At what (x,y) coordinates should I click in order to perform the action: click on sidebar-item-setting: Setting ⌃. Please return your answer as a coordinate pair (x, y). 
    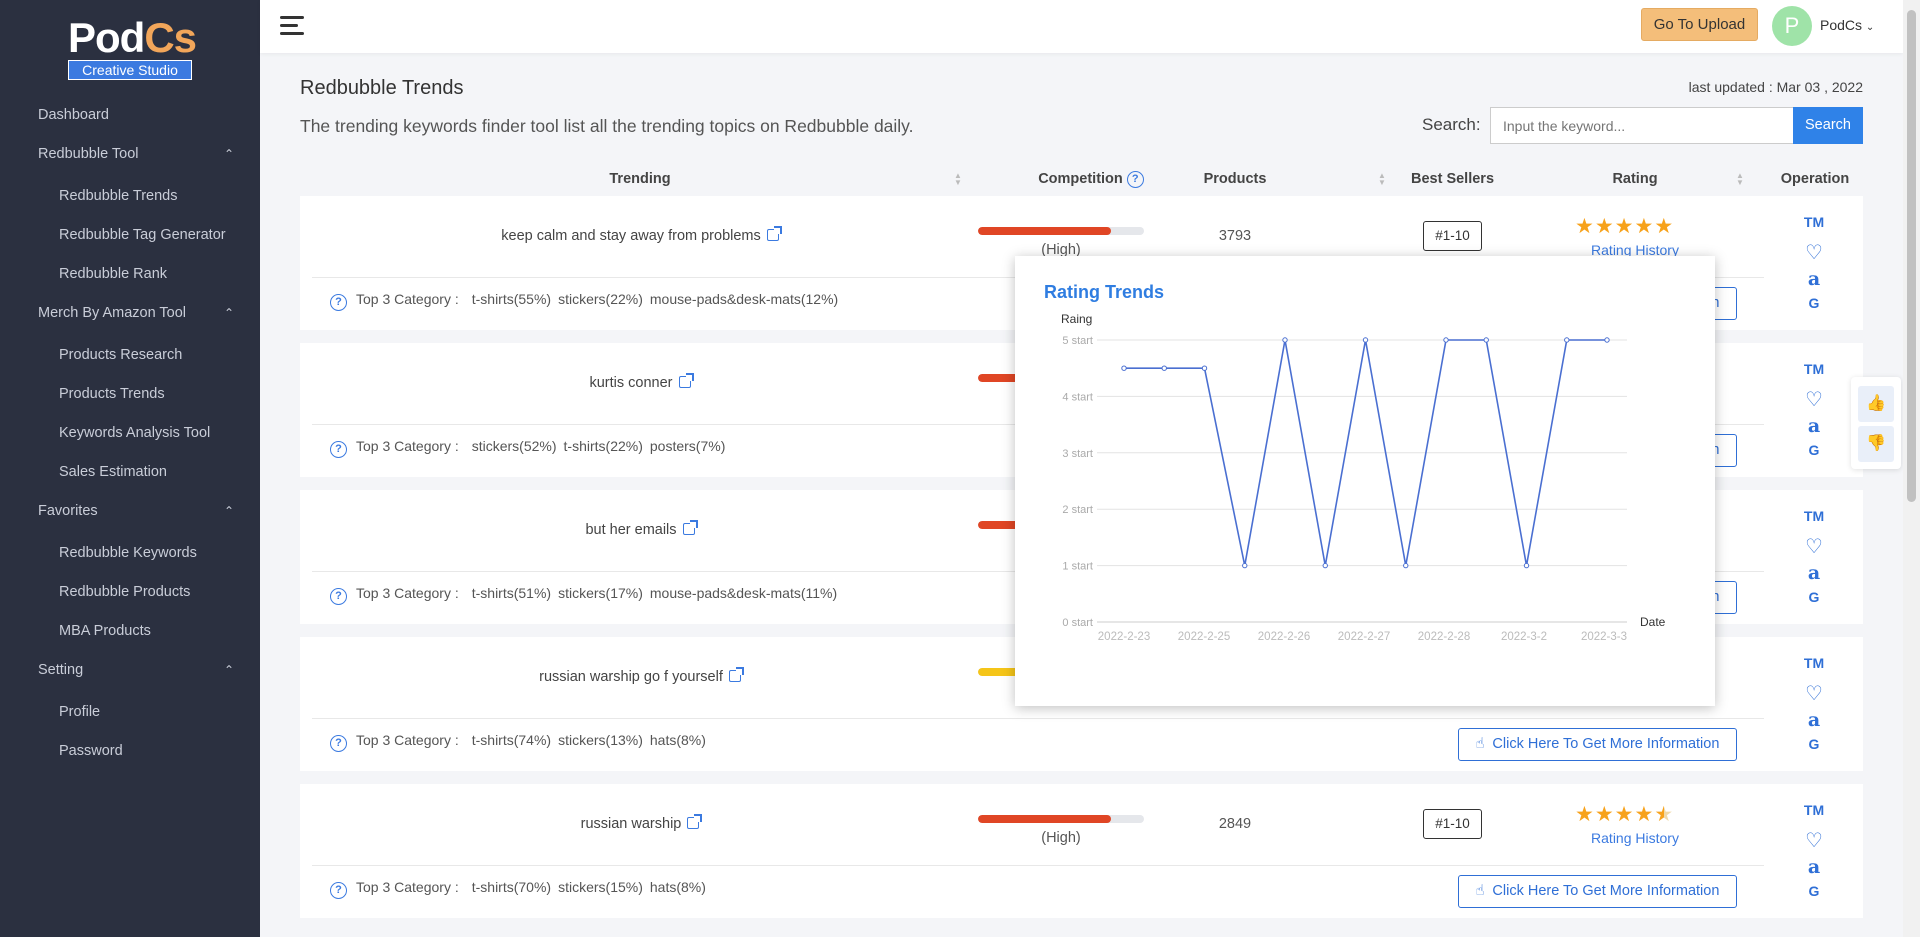
    Looking at the image, I should click on (130, 670).